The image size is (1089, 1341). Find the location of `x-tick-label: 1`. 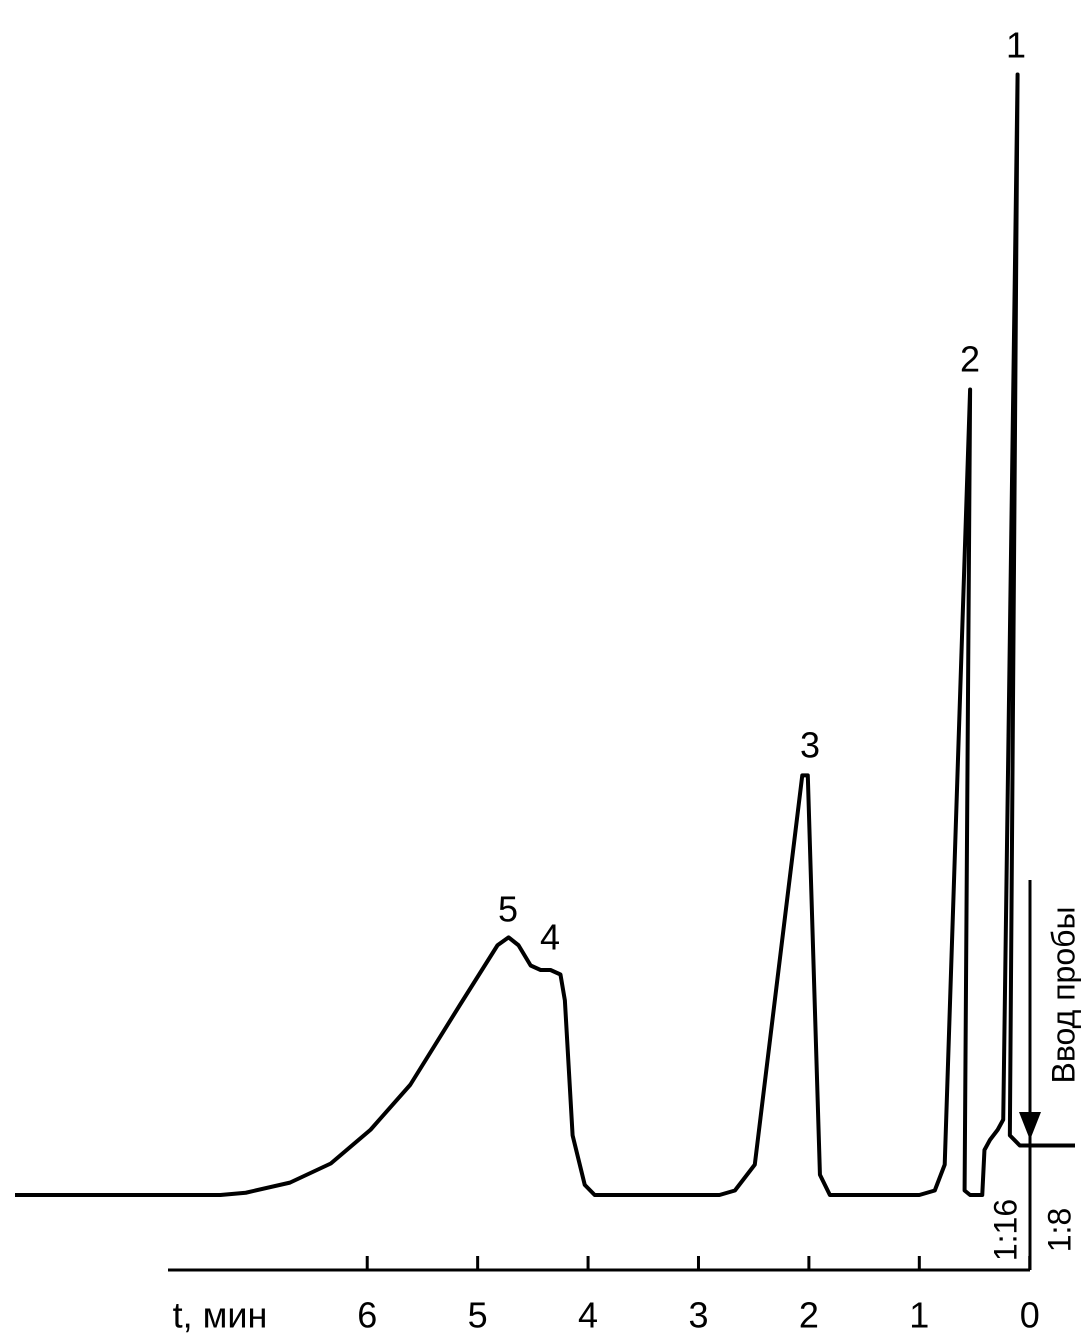

x-tick-label: 1 is located at coordinates (919, 1315).